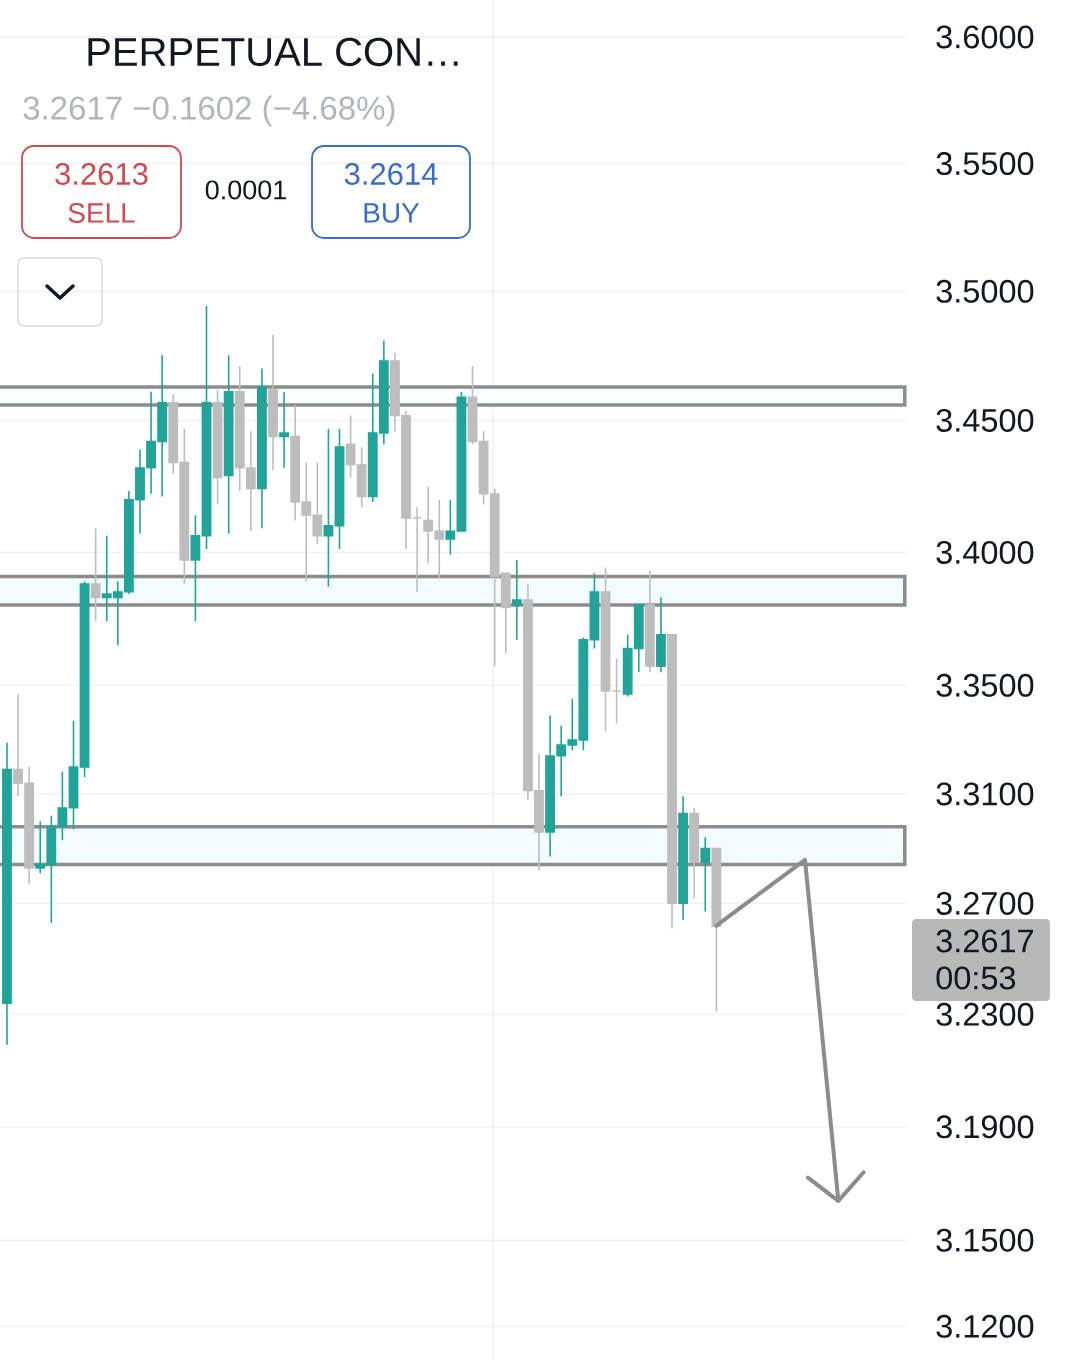  What do you see at coordinates (209, 111) in the screenshot?
I see `text: 3.2617 −0.1602 (−4.68%)` at bounding box center [209, 111].